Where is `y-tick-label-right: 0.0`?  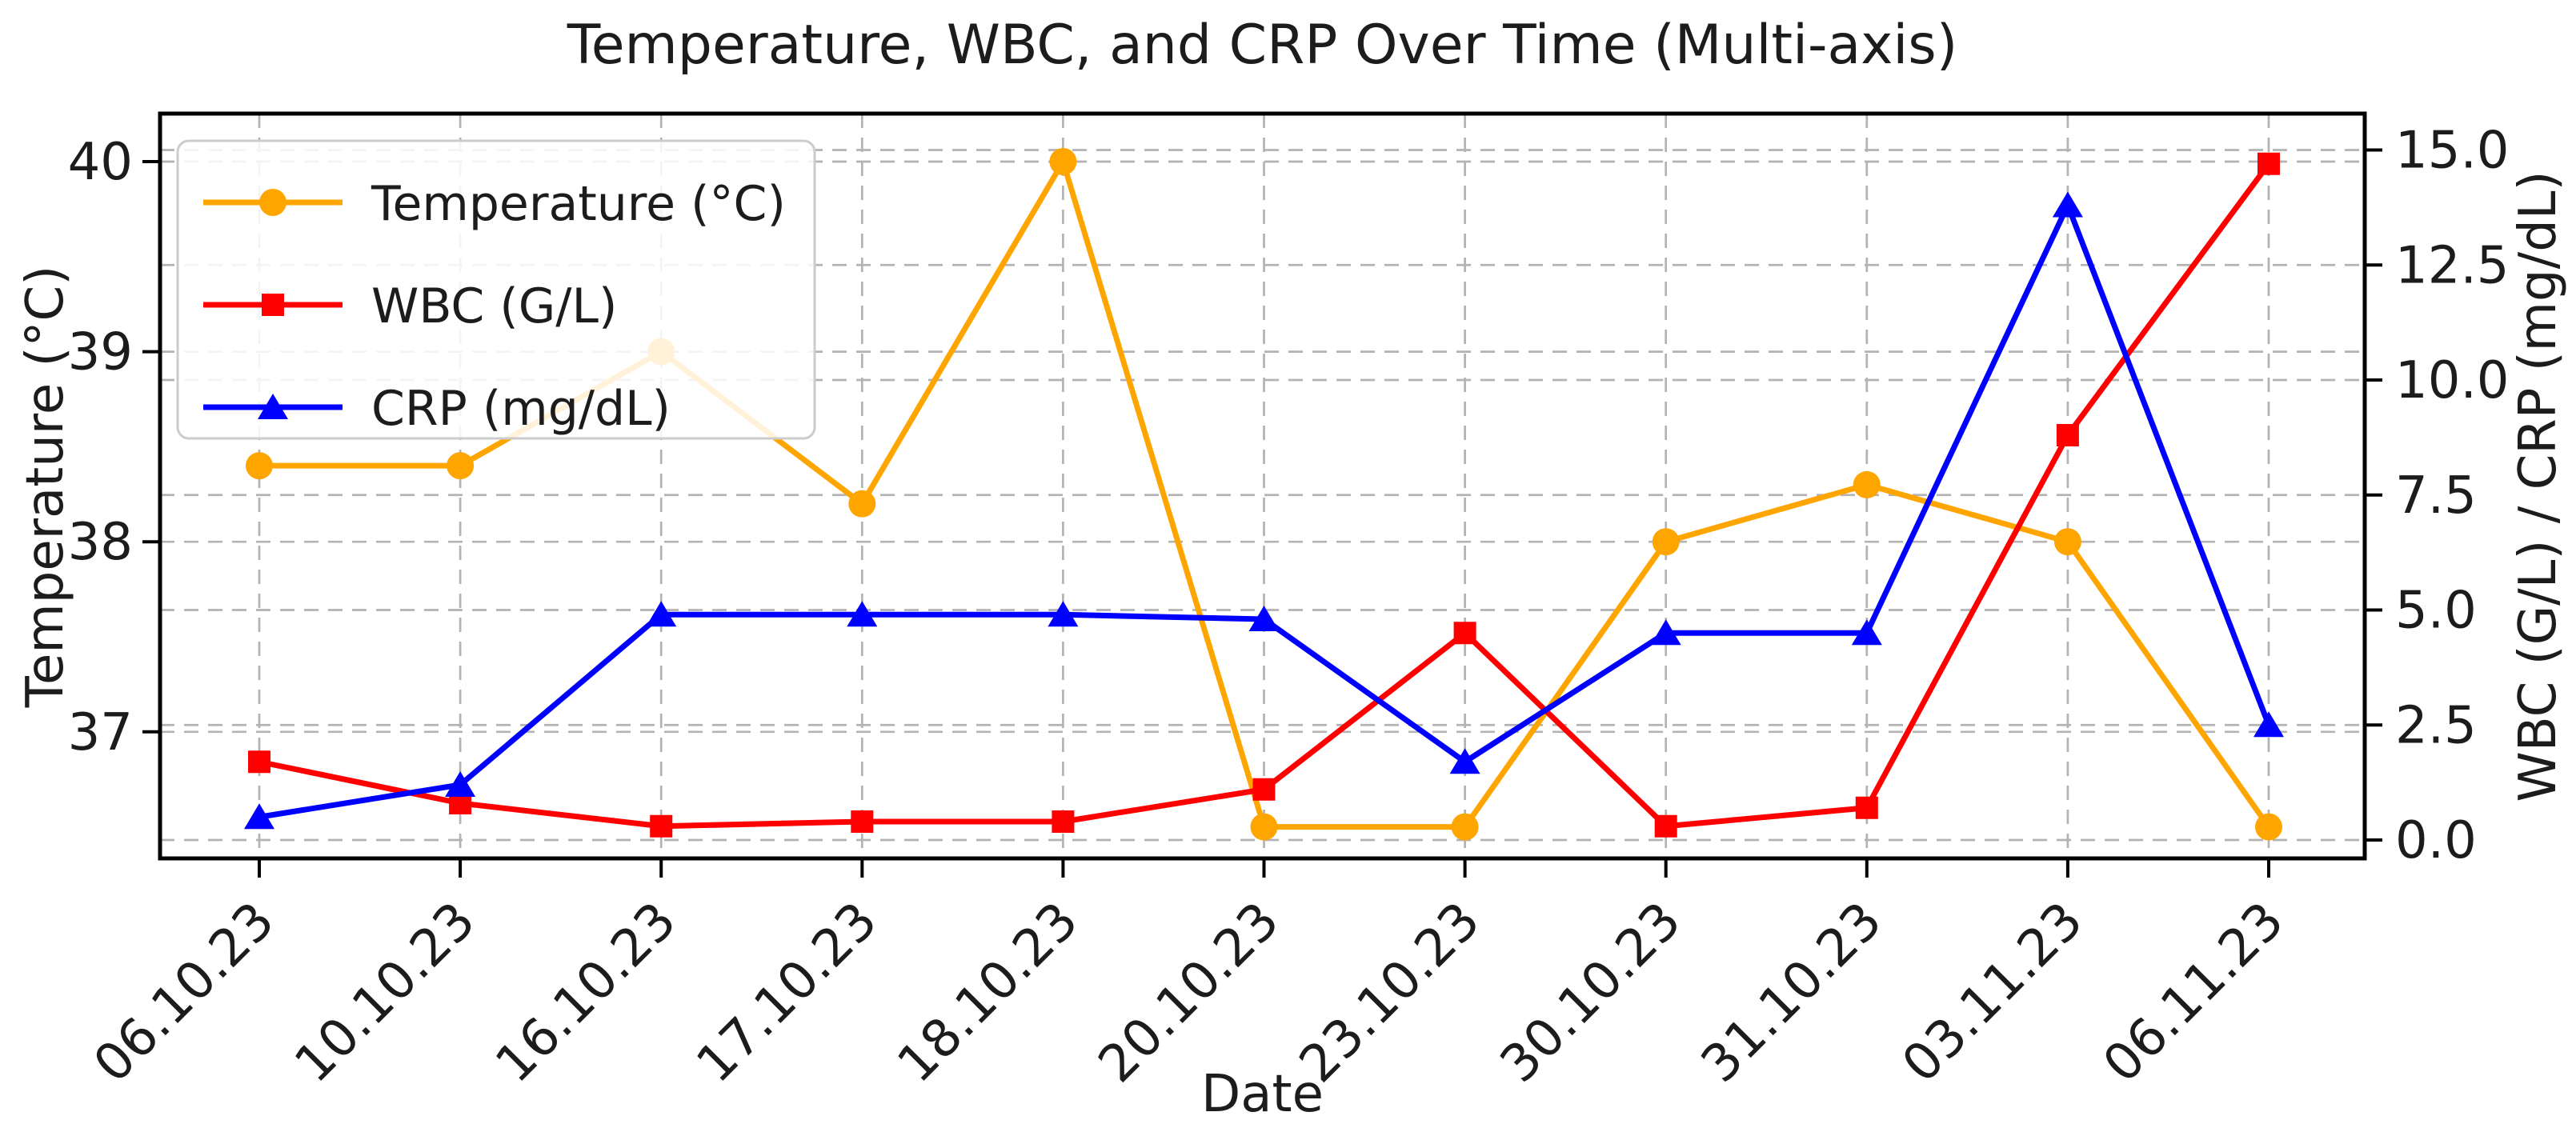 y-tick-label-right: 0.0 is located at coordinates (2436, 840).